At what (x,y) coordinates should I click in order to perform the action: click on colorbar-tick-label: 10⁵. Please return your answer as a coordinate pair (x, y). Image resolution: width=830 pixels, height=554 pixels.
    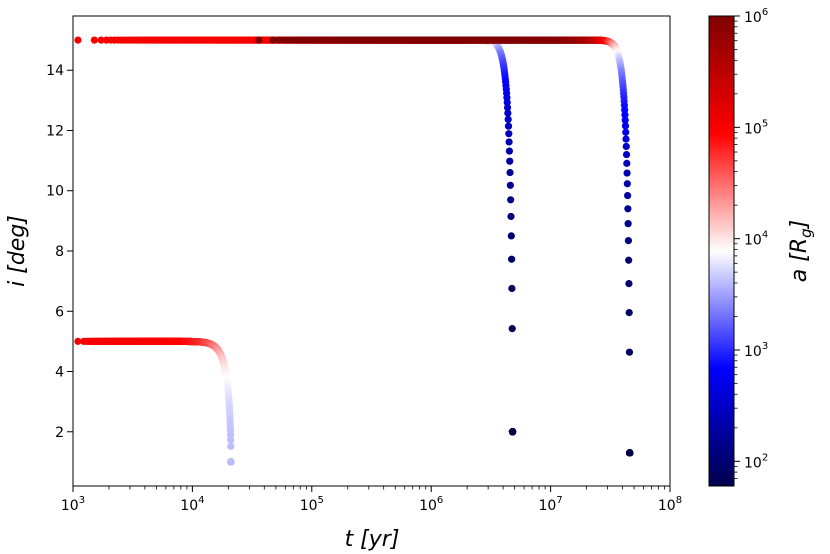
    Looking at the image, I should click on (756, 127).